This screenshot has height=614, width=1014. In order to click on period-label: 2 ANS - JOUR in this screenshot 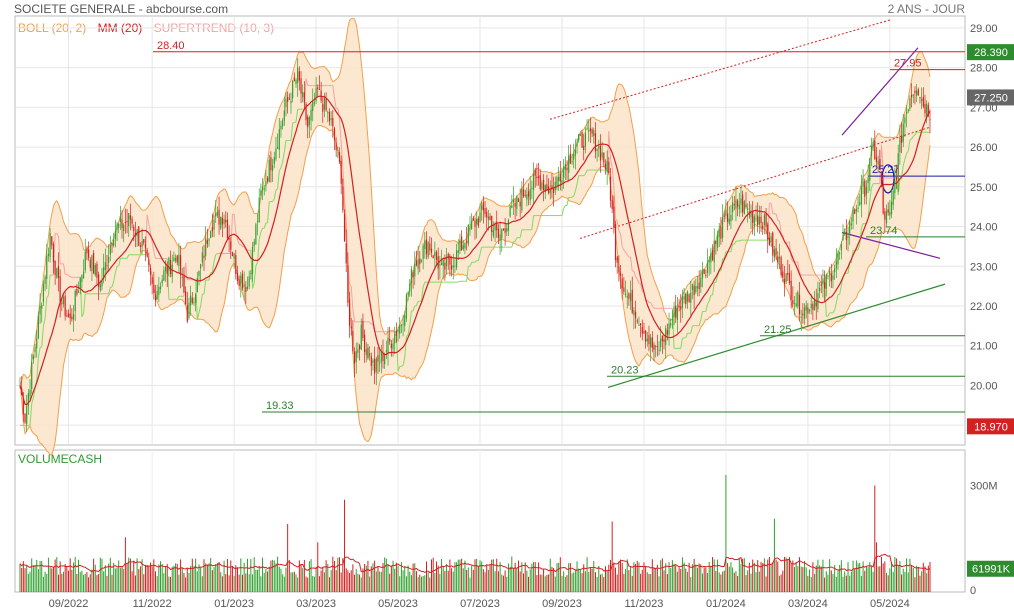, I will do `click(926, 9)`.